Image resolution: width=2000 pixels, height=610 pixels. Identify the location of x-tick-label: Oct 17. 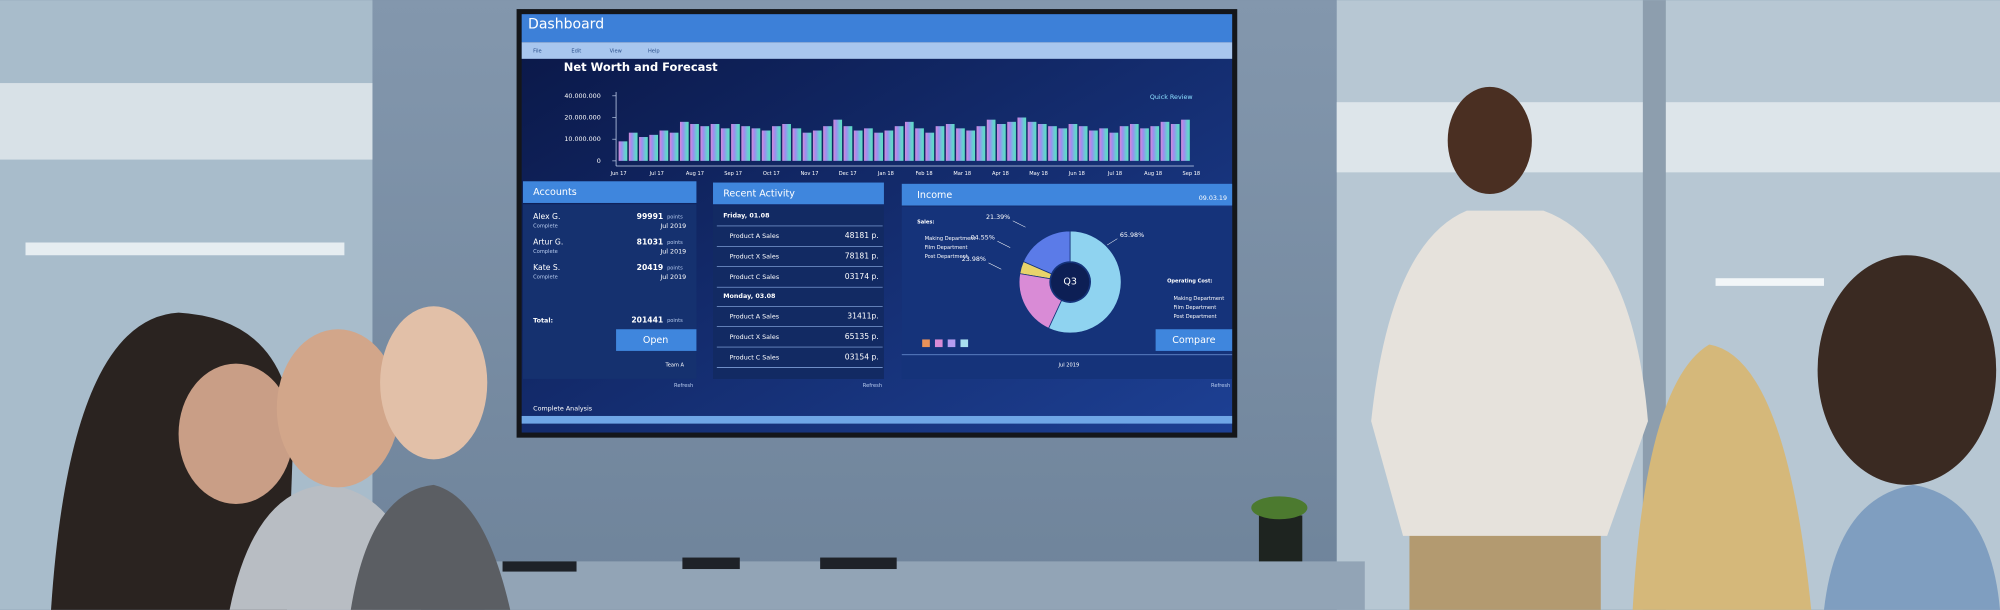
(771, 174).